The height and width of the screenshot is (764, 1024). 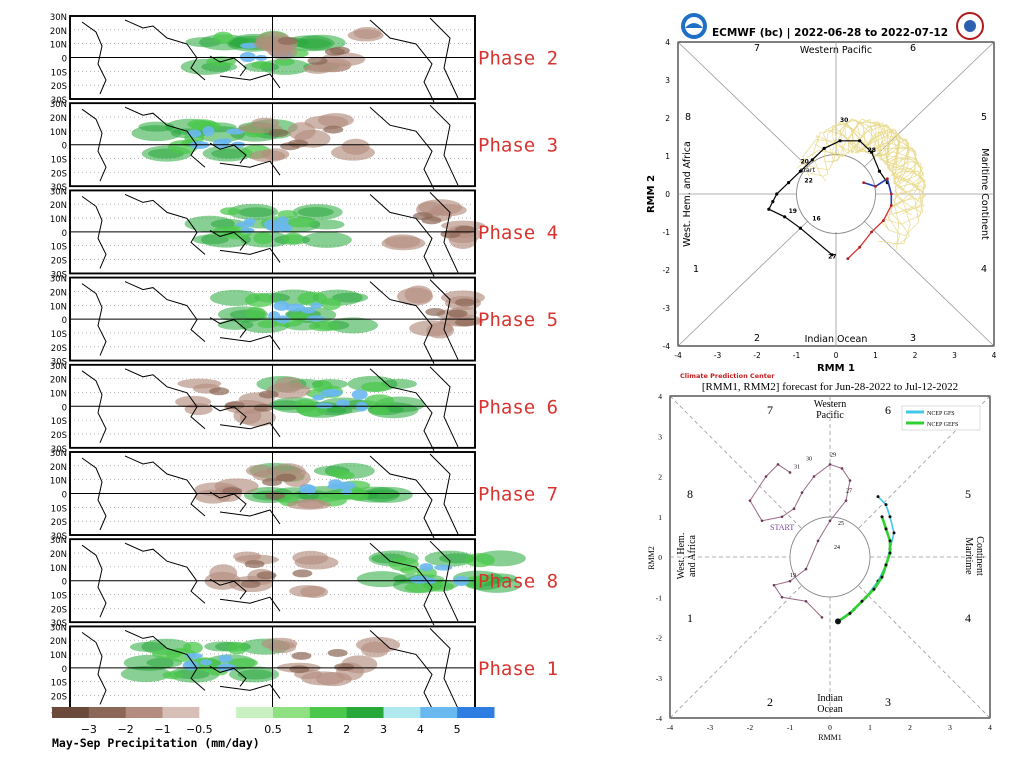 I want to click on y-tick-label: -2, so click(x=659, y=638).